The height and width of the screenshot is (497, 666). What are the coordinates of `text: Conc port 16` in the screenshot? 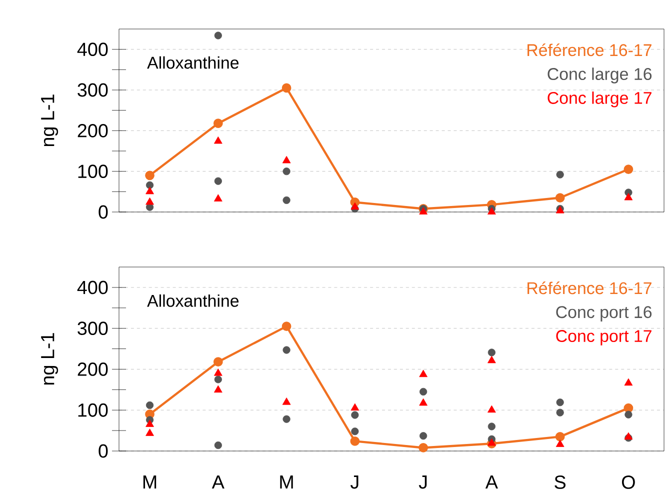 It's located at (604, 314).